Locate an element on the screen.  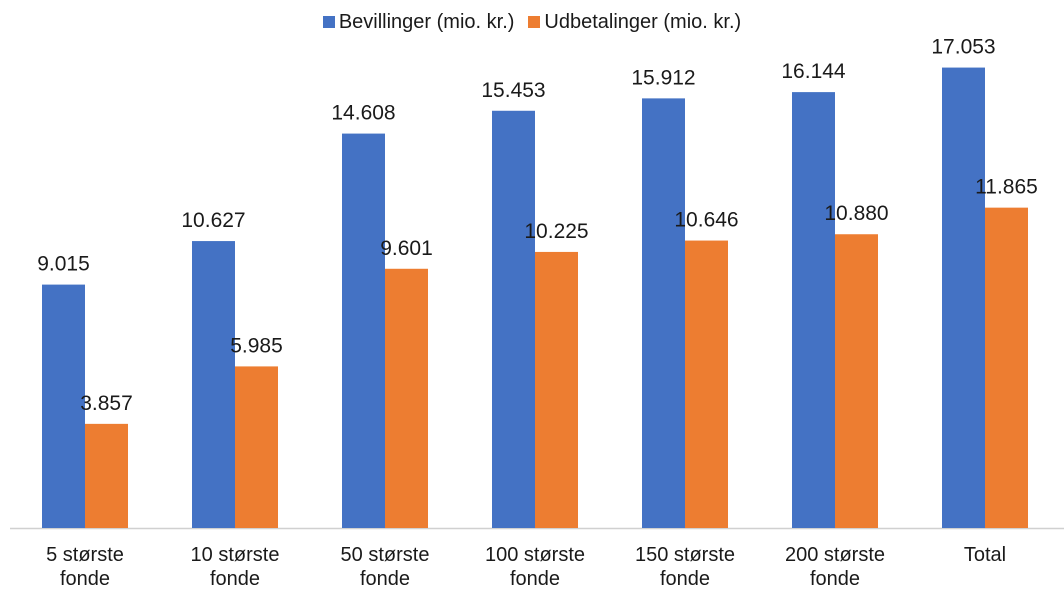
legend-item-bevillinger: Bevillinger (mio. kr.) is located at coordinates (418, 22).